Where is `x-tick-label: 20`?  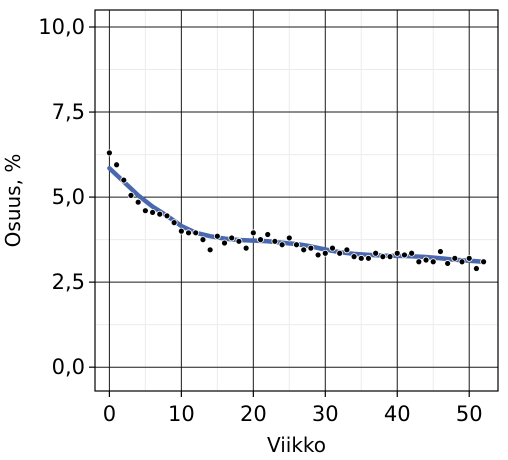
x-tick-label: 20 is located at coordinates (253, 414).